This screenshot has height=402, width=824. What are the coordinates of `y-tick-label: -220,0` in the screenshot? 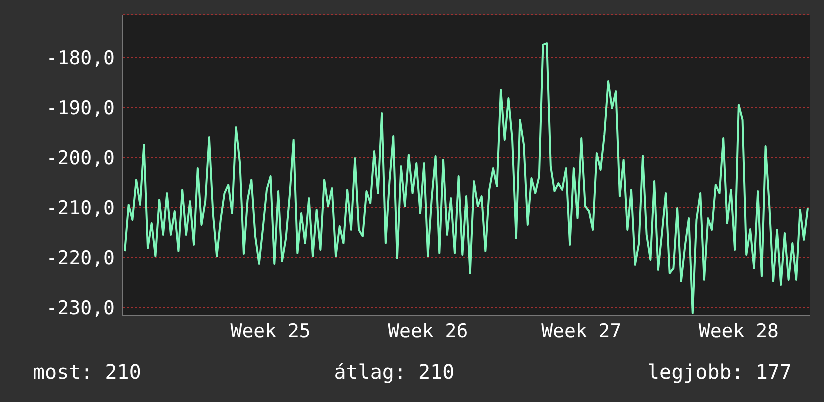 It's located at (80, 259).